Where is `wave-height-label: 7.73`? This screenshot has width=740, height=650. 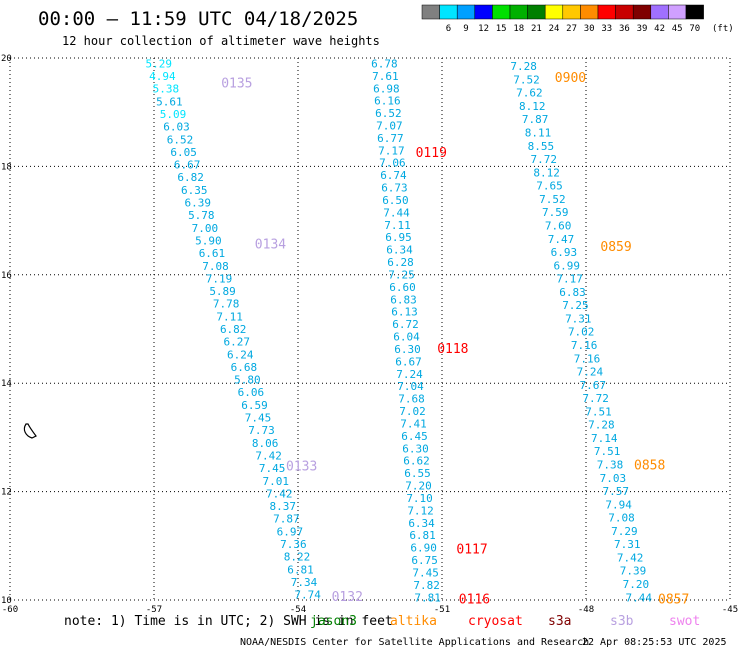
wave-height-label: 7.73 is located at coordinates (261, 430).